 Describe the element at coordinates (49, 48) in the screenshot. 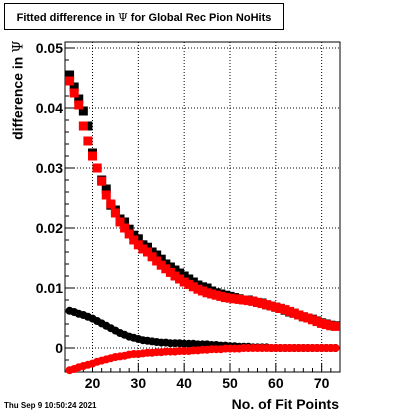

I see `y-tick-label: 0.05` at that location.